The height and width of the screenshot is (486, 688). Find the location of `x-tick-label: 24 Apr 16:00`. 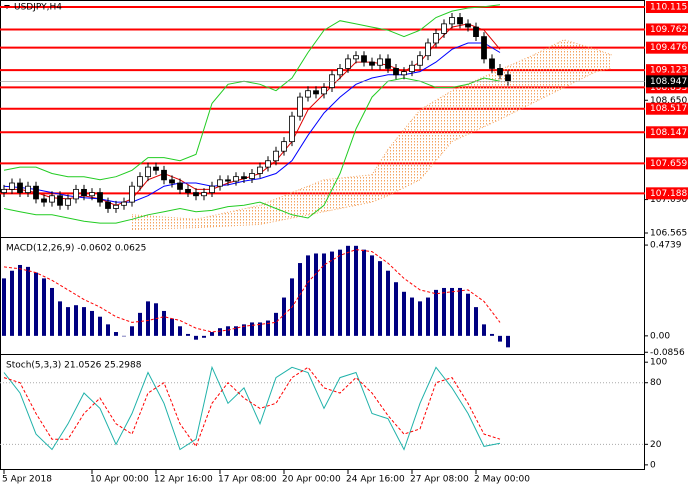

x-tick-label: 24 Apr 16:00 is located at coordinates (375, 480).